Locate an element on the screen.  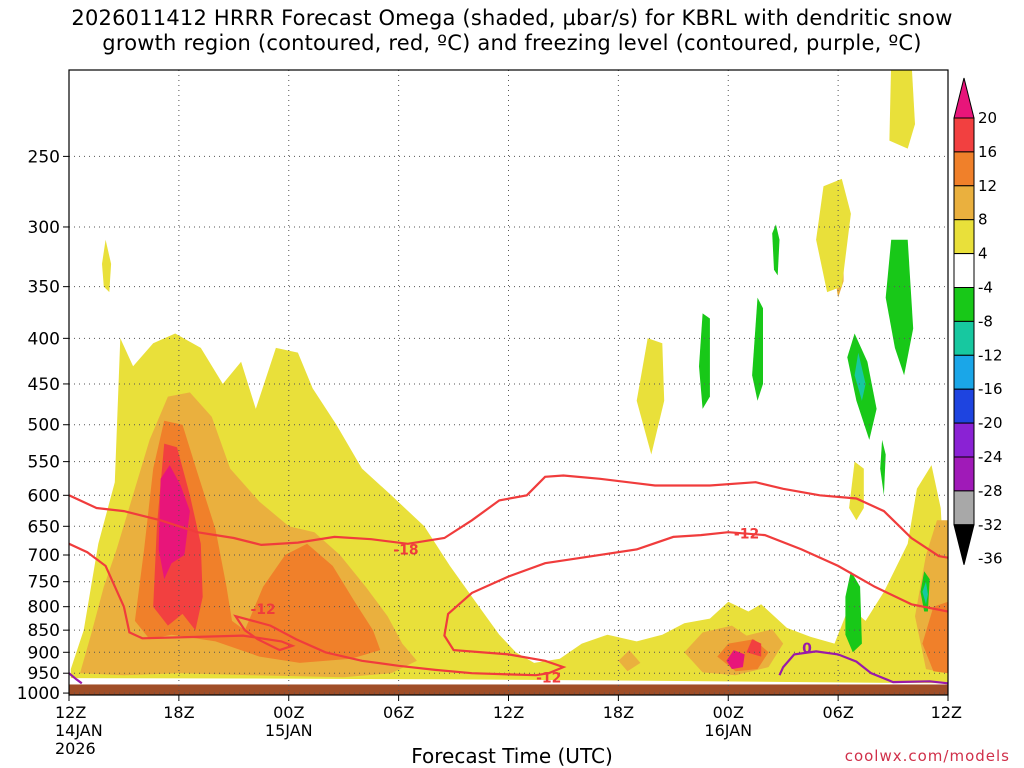
credit-link: coolwx.com/models is located at coordinates (927, 756).